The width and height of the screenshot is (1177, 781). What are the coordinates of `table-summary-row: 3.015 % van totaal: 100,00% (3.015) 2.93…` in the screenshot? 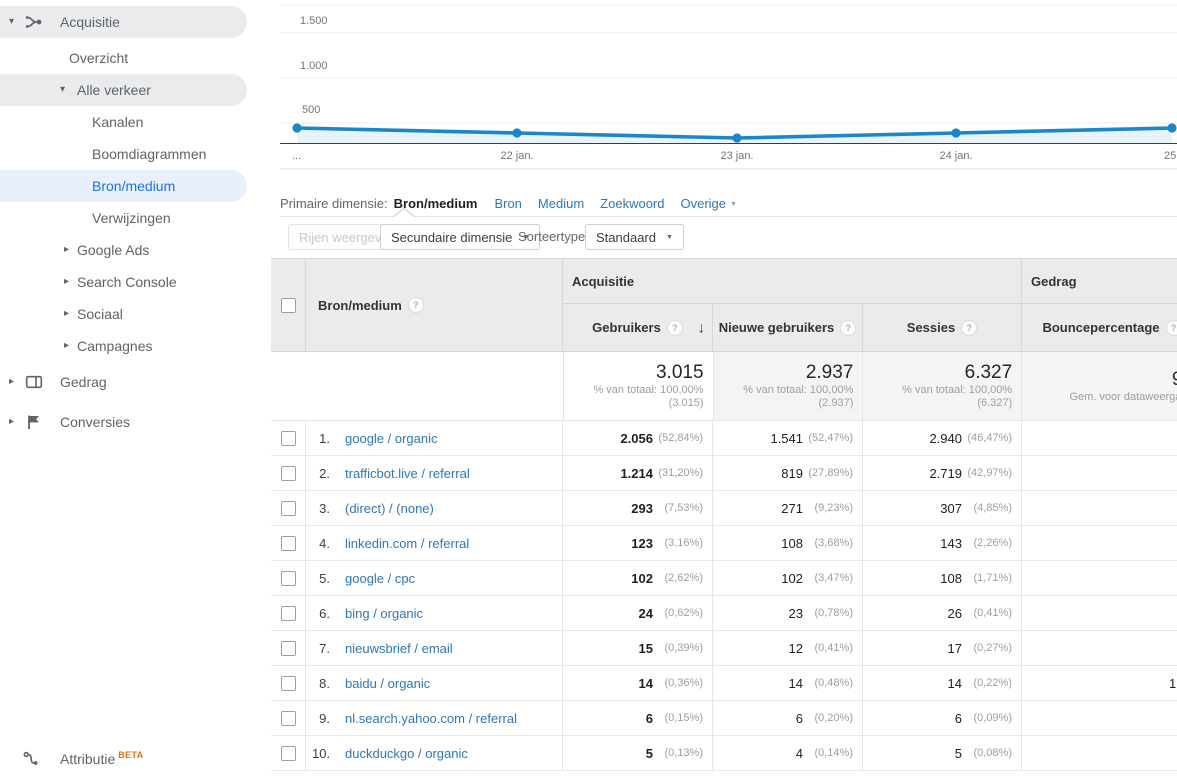 It's located at (724, 386).